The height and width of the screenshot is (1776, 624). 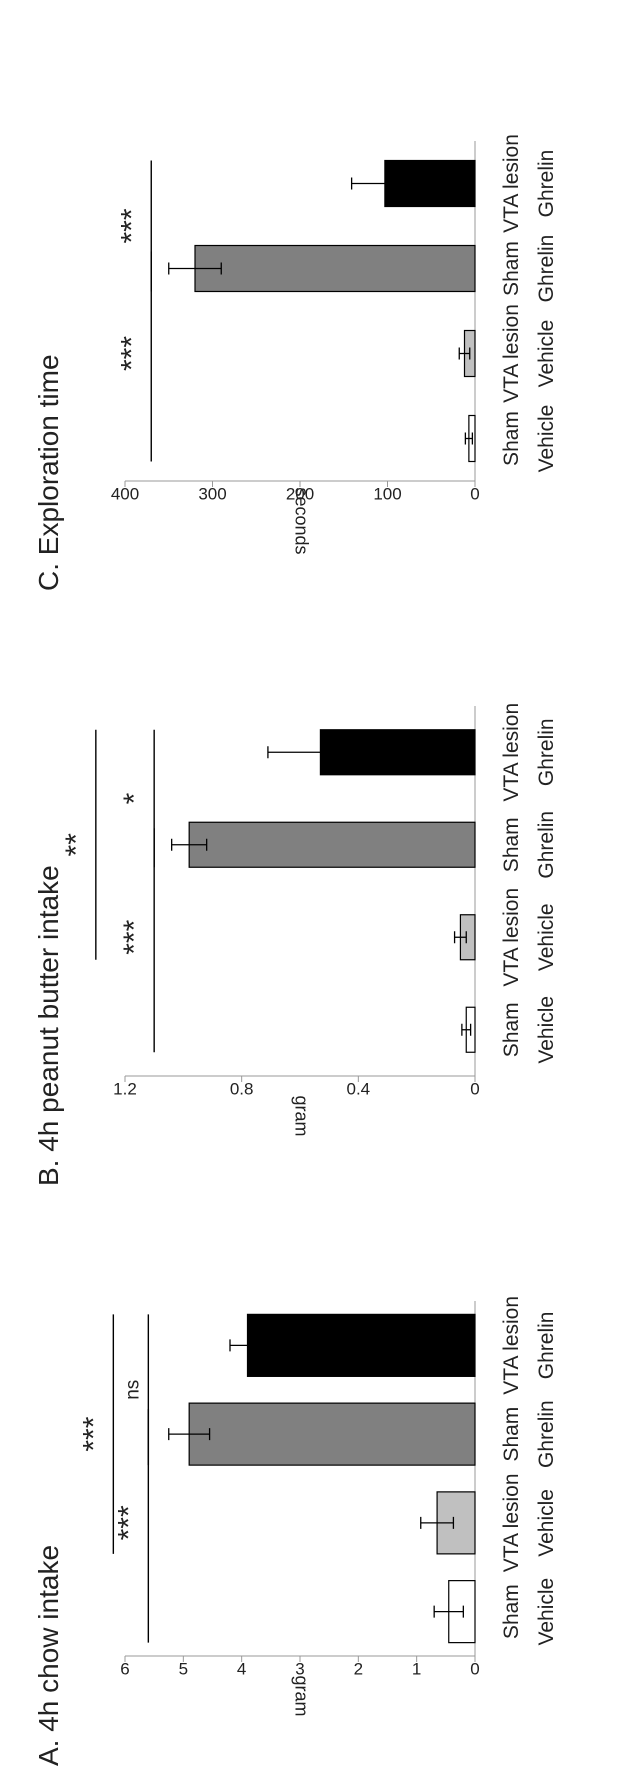 What do you see at coordinates (132, 1390) in the screenshot?
I see `significance-label: ns` at bounding box center [132, 1390].